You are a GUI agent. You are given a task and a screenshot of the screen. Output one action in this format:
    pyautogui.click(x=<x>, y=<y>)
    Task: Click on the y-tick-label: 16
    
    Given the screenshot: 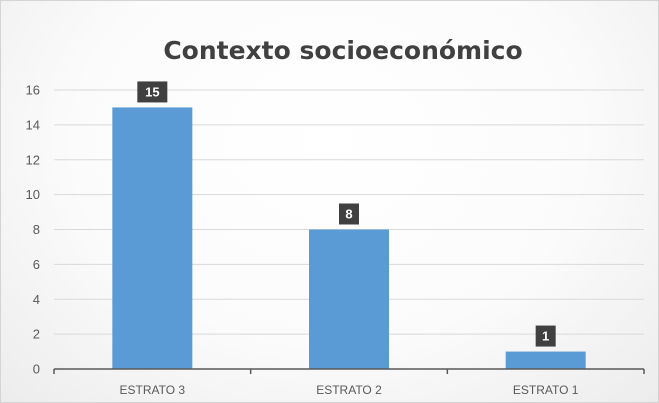 What is the action you would take?
    pyautogui.click(x=33, y=90)
    